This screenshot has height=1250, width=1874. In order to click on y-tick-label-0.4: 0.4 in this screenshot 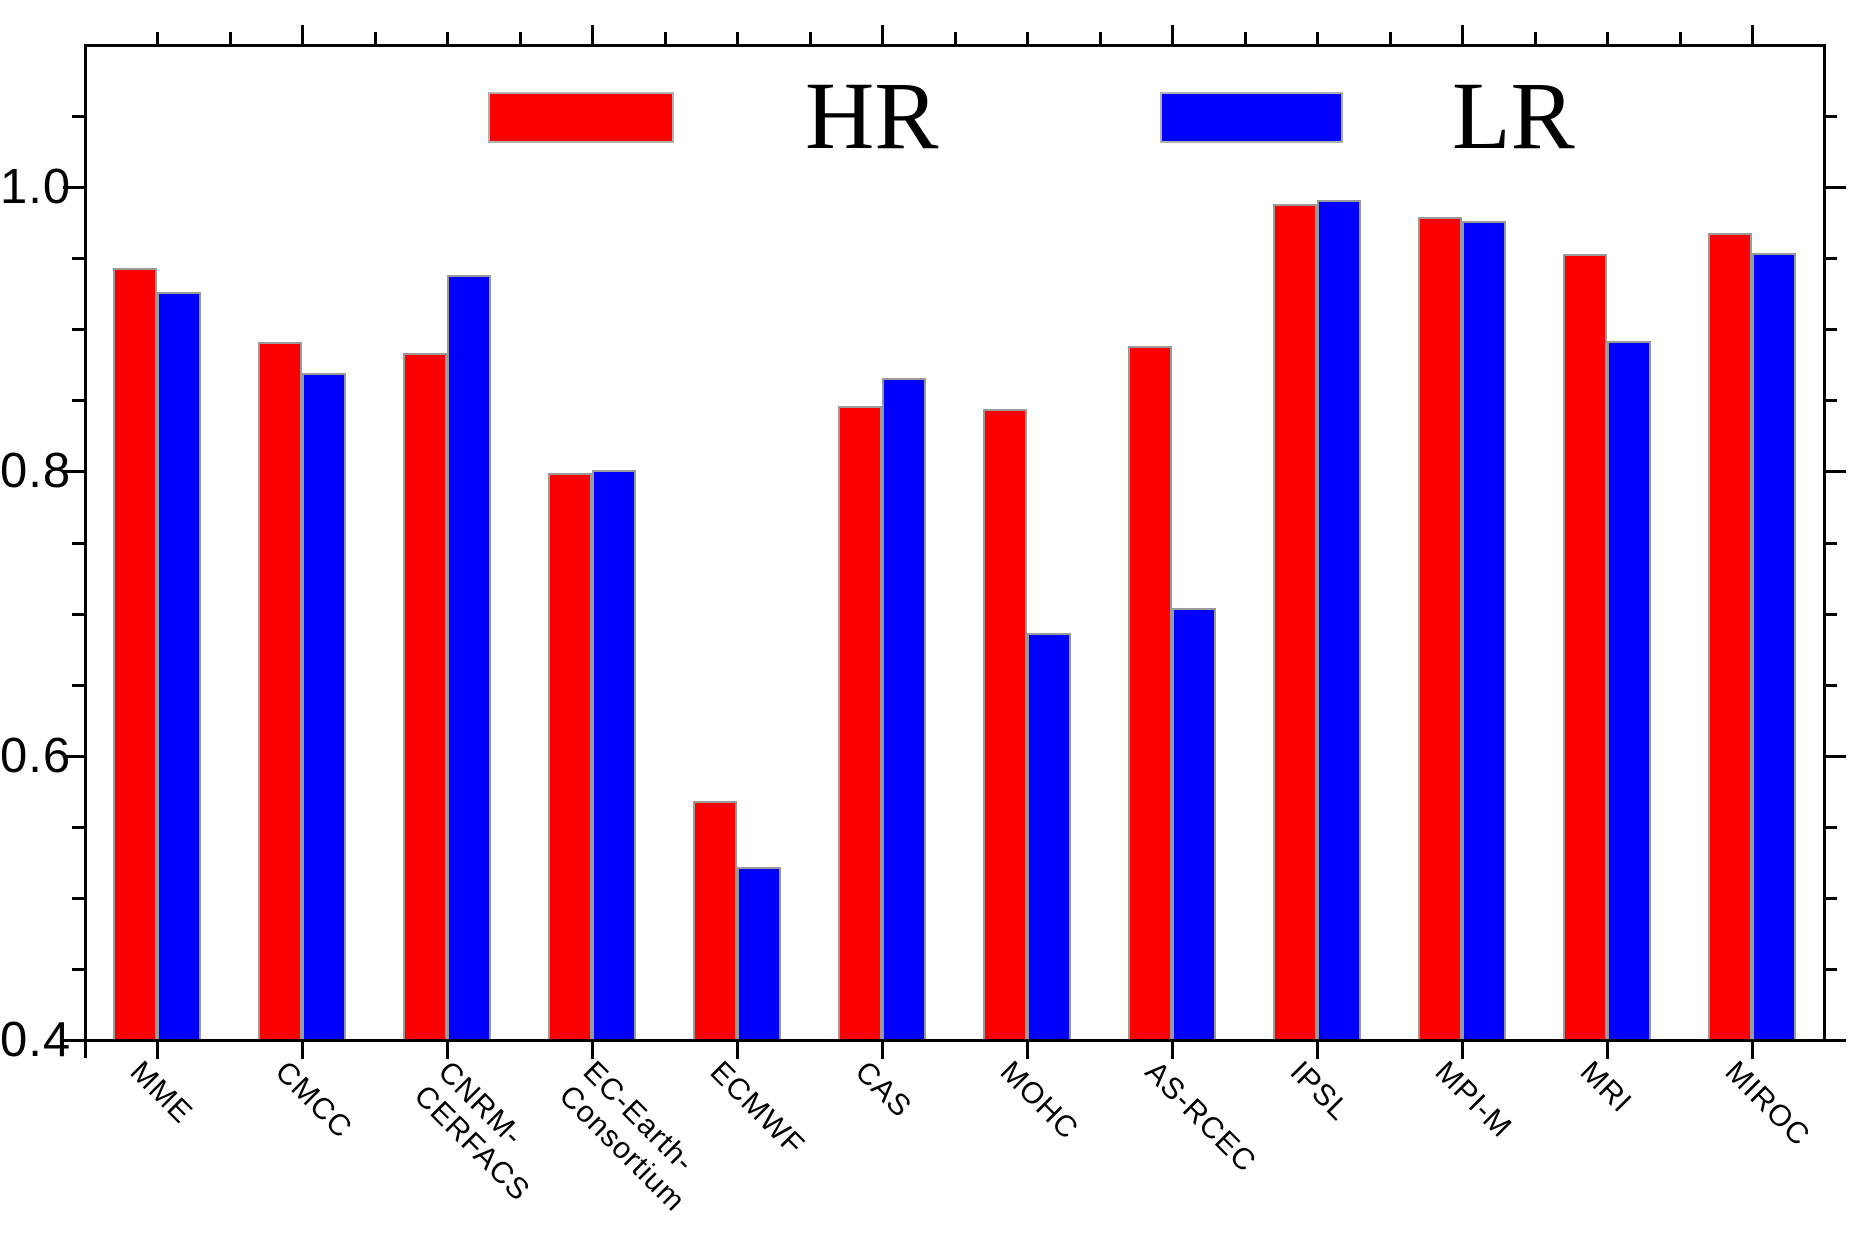, I will do `click(36, 1040)`.